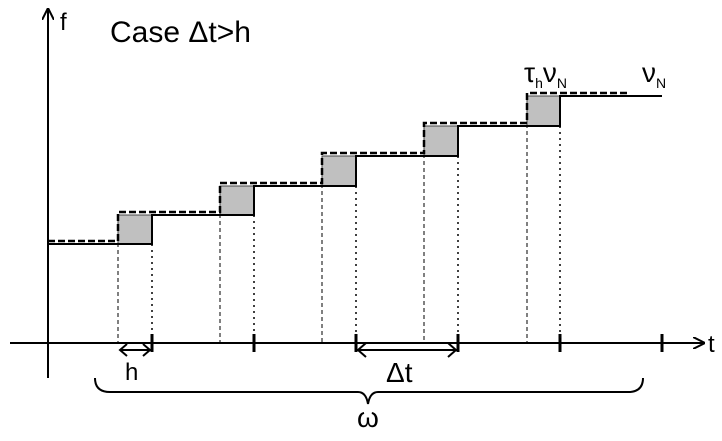  What do you see at coordinates (63, 22) in the screenshot?
I see `y-axis-label: f` at bounding box center [63, 22].